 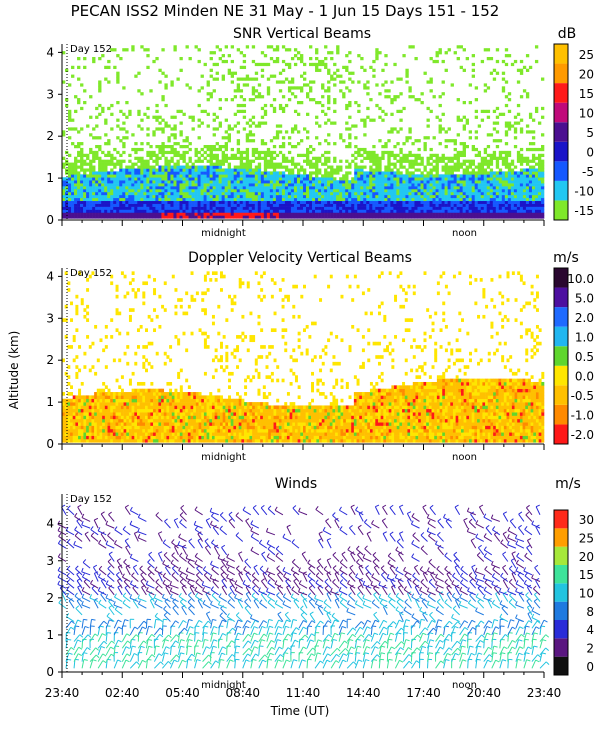 I want to click on y-tick-label: 2, so click(x=50, y=136).